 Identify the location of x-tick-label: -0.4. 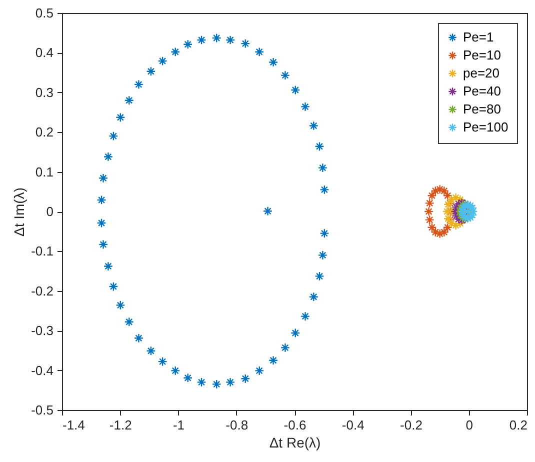
(353, 425).